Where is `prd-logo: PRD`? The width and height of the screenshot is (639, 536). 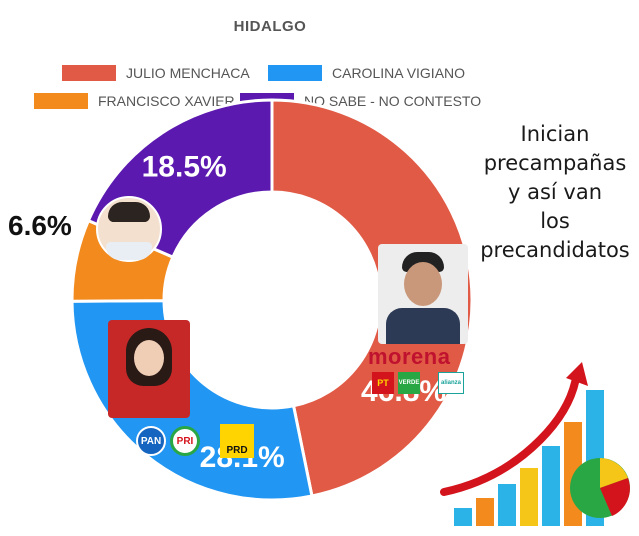
prd-logo: PRD is located at coordinates (237, 441).